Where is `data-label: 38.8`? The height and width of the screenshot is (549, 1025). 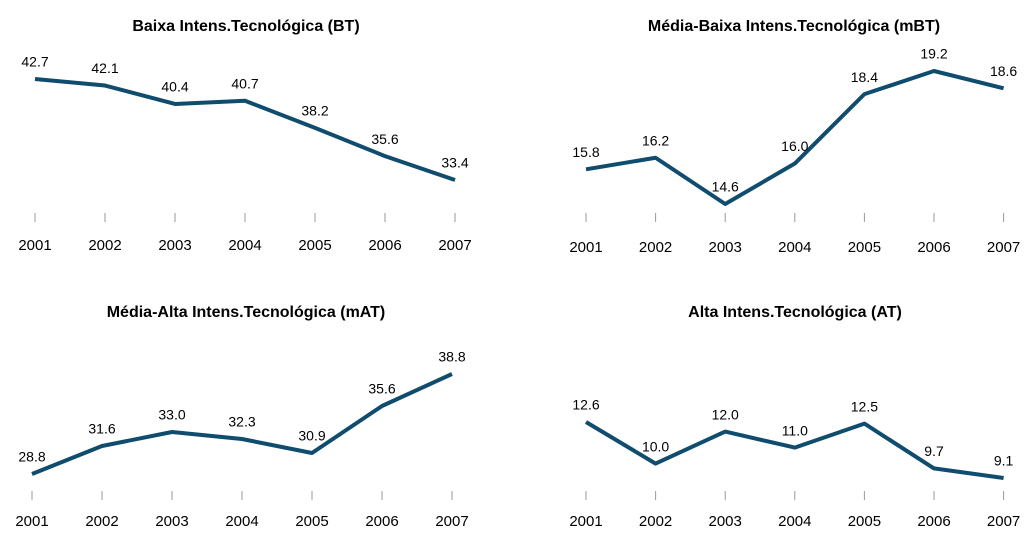 data-label: 38.8 is located at coordinates (451, 357).